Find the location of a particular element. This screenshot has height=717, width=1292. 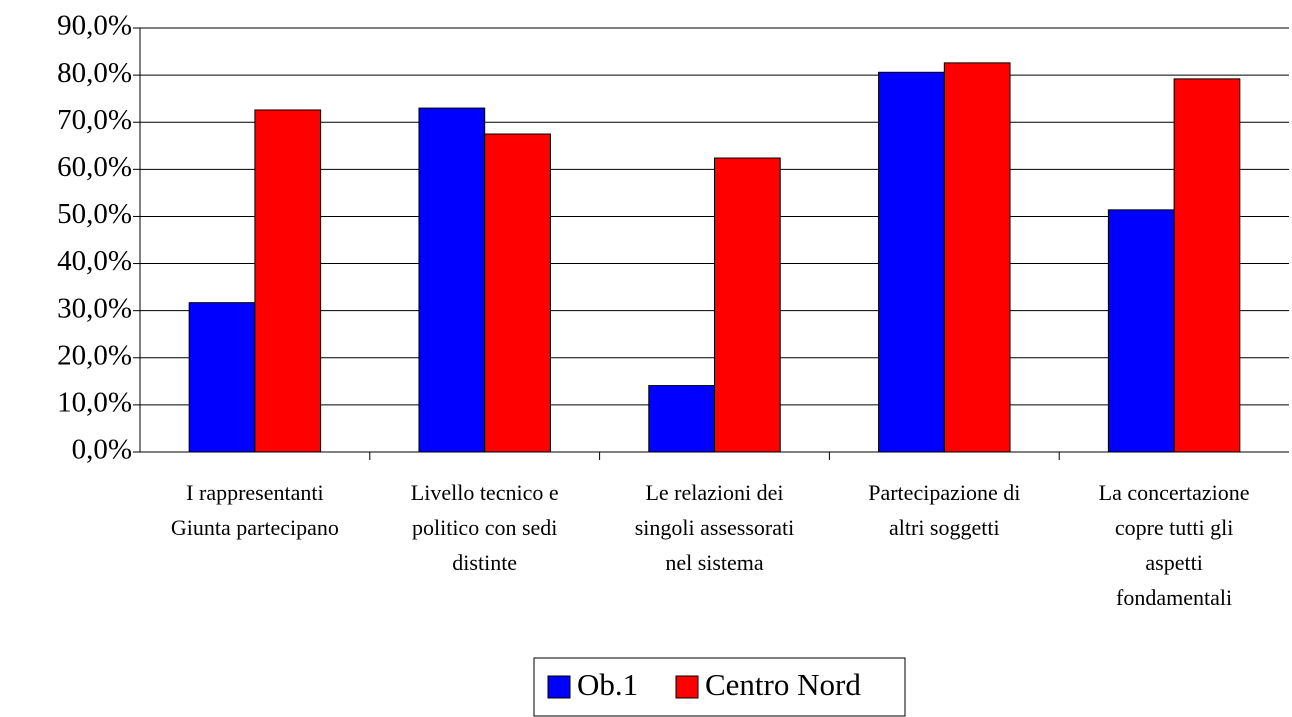

y-tick-label: 20,0% is located at coordinates (94, 355).